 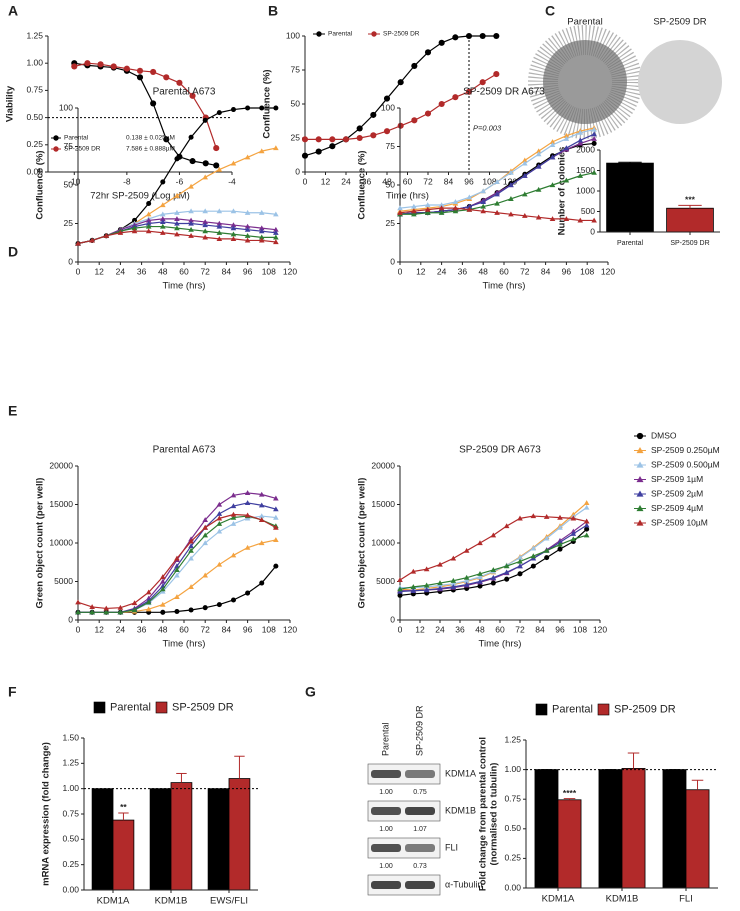 What do you see at coordinates (504, 92) in the screenshot?
I see `chart-title: SP-2509 DR A673` at bounding box center [504, 92].